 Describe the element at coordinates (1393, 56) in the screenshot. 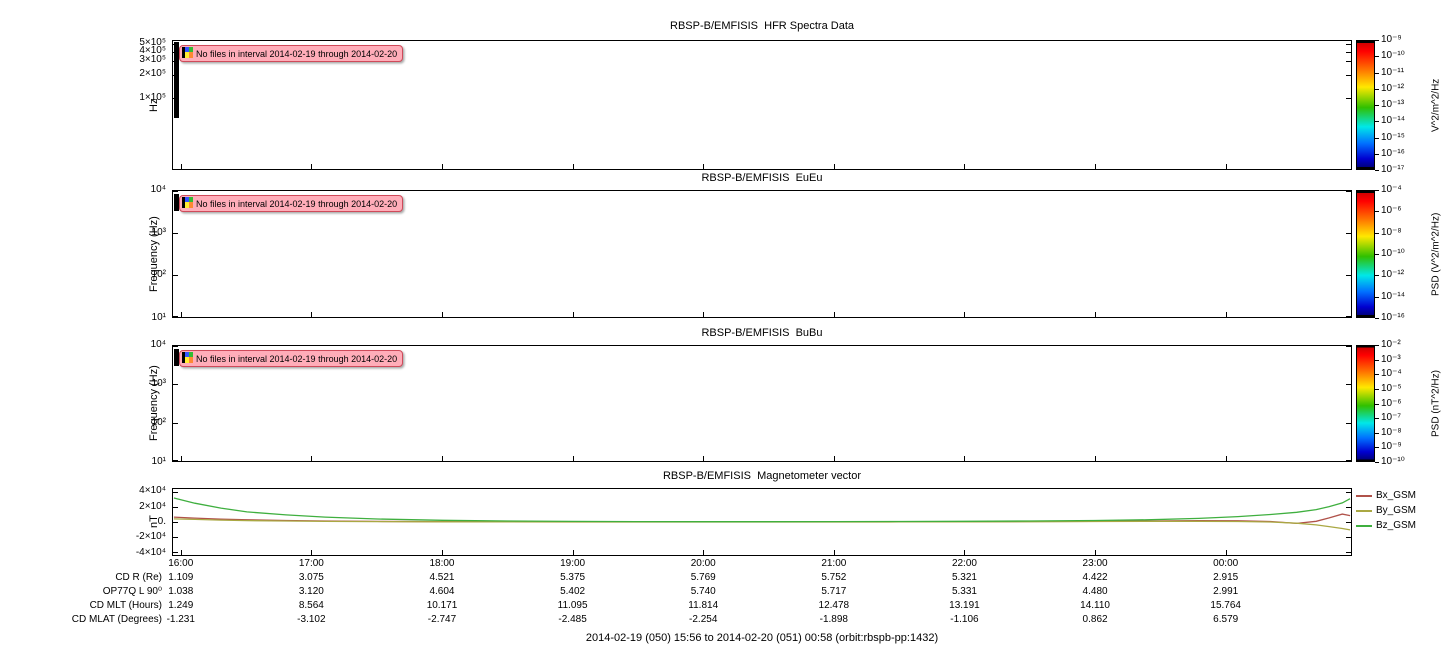

I see `colorbar-tick-label: 10⁻¹⁰` at that location.